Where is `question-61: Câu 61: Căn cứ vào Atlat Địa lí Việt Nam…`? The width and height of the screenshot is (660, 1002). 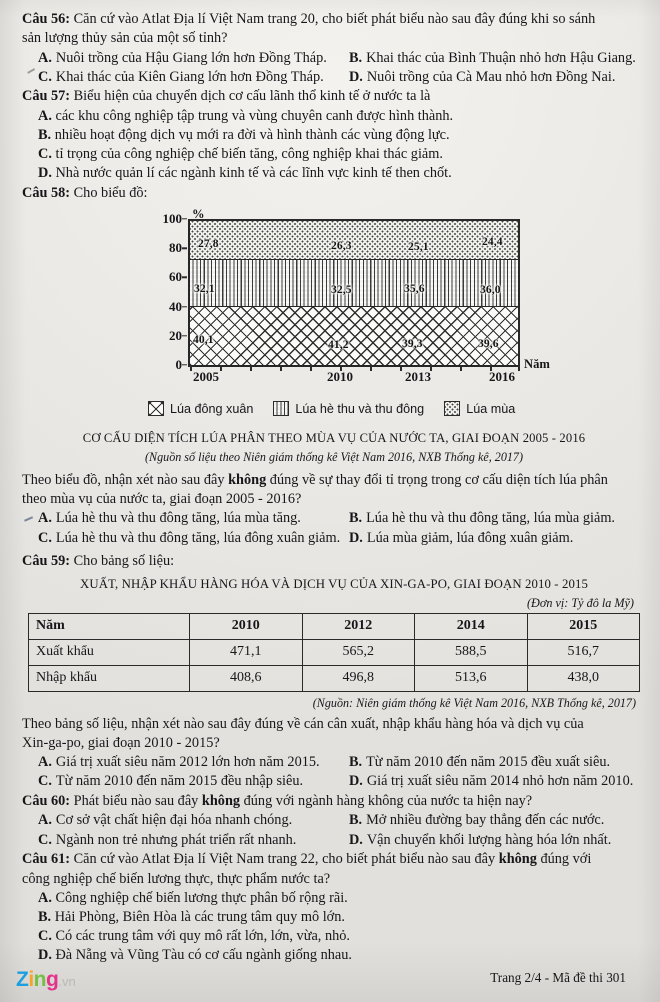 question-61: Câu 61: Căn cứ vào Atlat Địa lí Việt Nam… is located at coordinates (334, 907).